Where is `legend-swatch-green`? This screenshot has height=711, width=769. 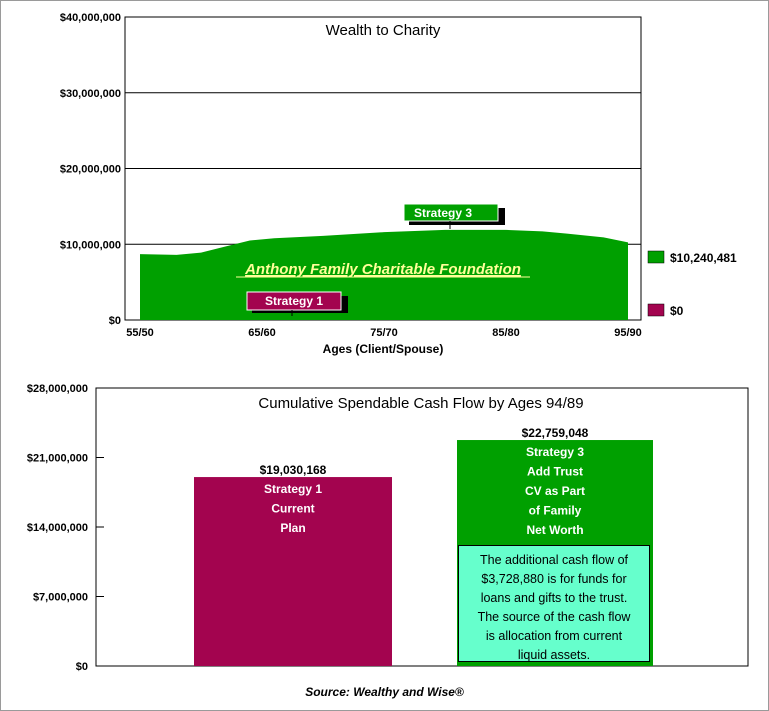 legend-swatch-green is located at coordinates (656, 257).